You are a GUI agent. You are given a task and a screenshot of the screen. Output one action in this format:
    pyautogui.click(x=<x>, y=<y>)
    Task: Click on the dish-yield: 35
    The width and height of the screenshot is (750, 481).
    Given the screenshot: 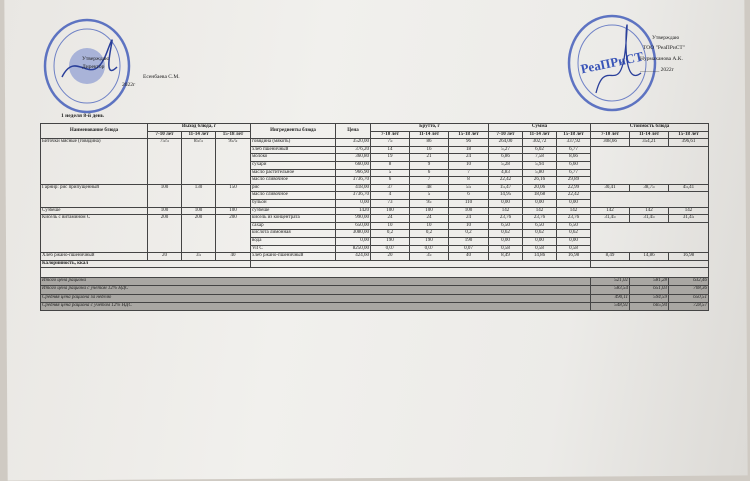 What is the action you would take?
    pyautogui.click(x=198, y=256)
    